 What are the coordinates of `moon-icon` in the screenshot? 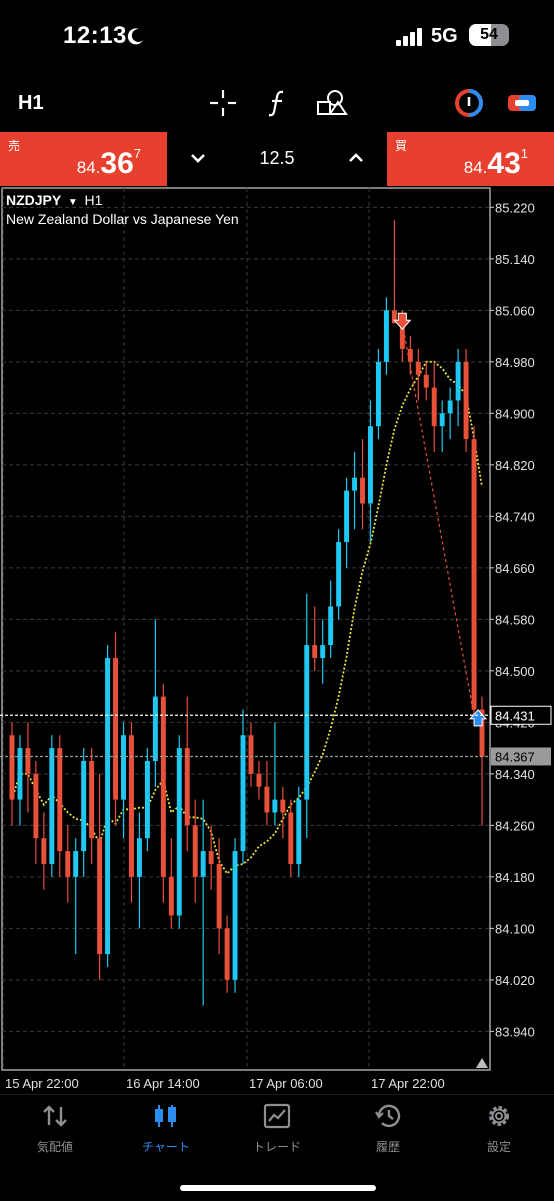 It's located at (135, 36).